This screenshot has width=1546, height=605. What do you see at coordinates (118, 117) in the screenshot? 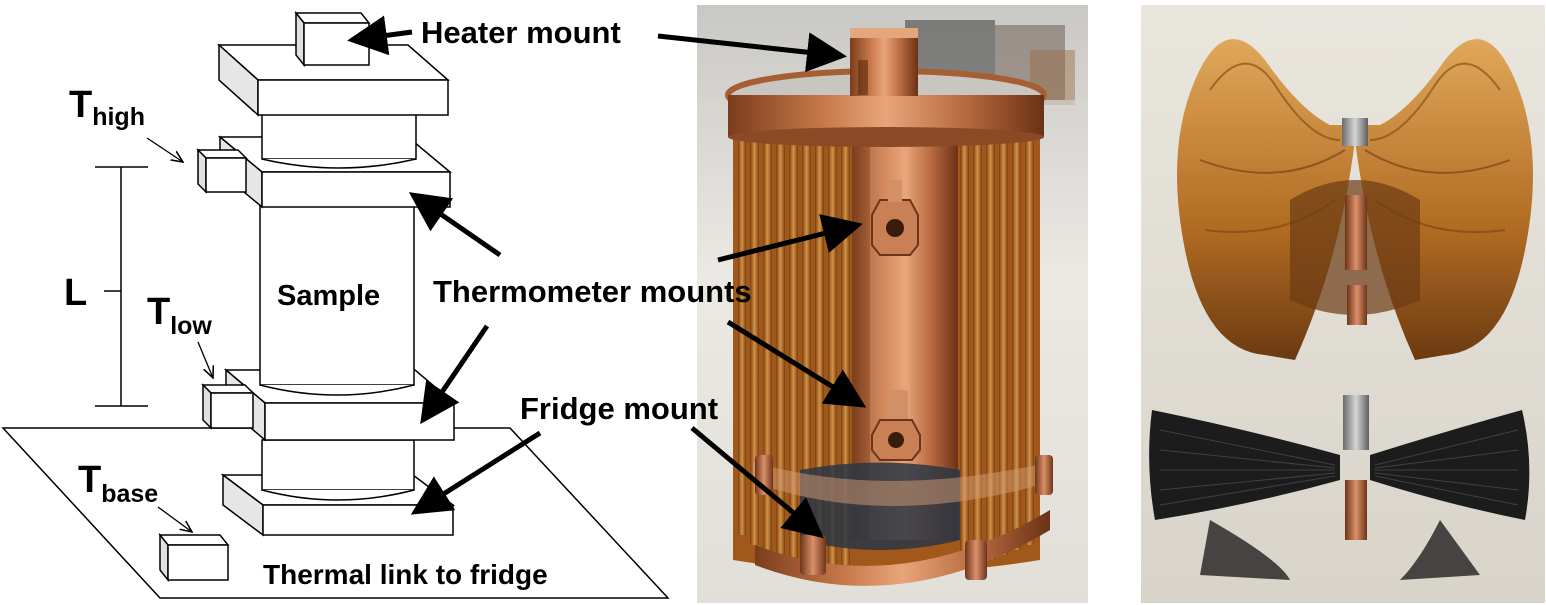
I see `t-high-sub: high` at bounding box center [118, 117].